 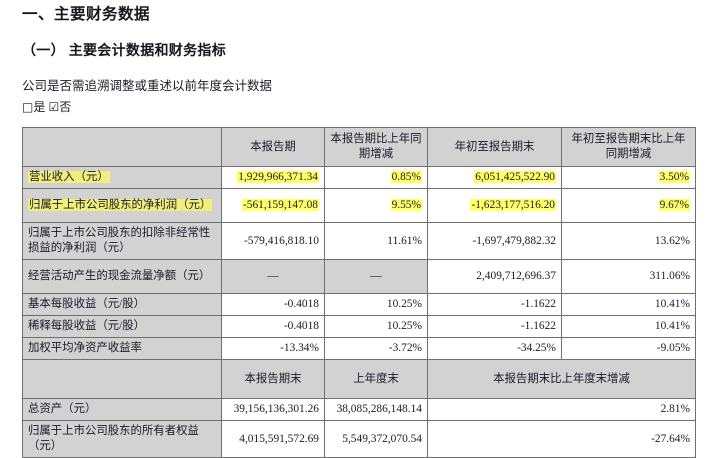 I want to click on table-row: 稀释每股收益（元/股） -0.4018 10.25% -1.1622 10.41%, so click(x=359, y=326).